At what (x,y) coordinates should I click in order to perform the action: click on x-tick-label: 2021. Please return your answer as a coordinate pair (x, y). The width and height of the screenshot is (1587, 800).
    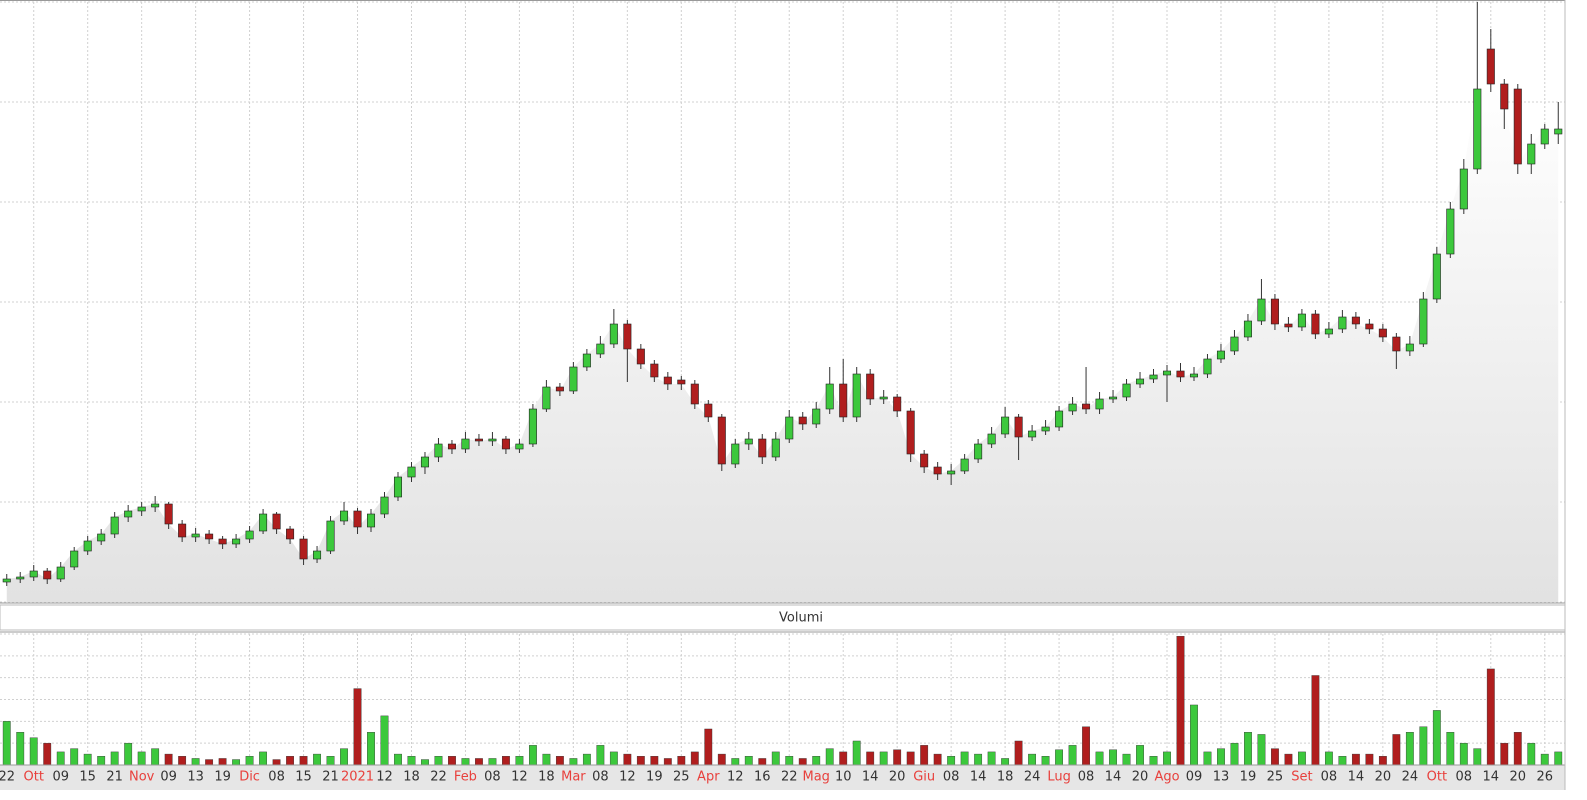
    Looking at the image, I should click on (357, 777).